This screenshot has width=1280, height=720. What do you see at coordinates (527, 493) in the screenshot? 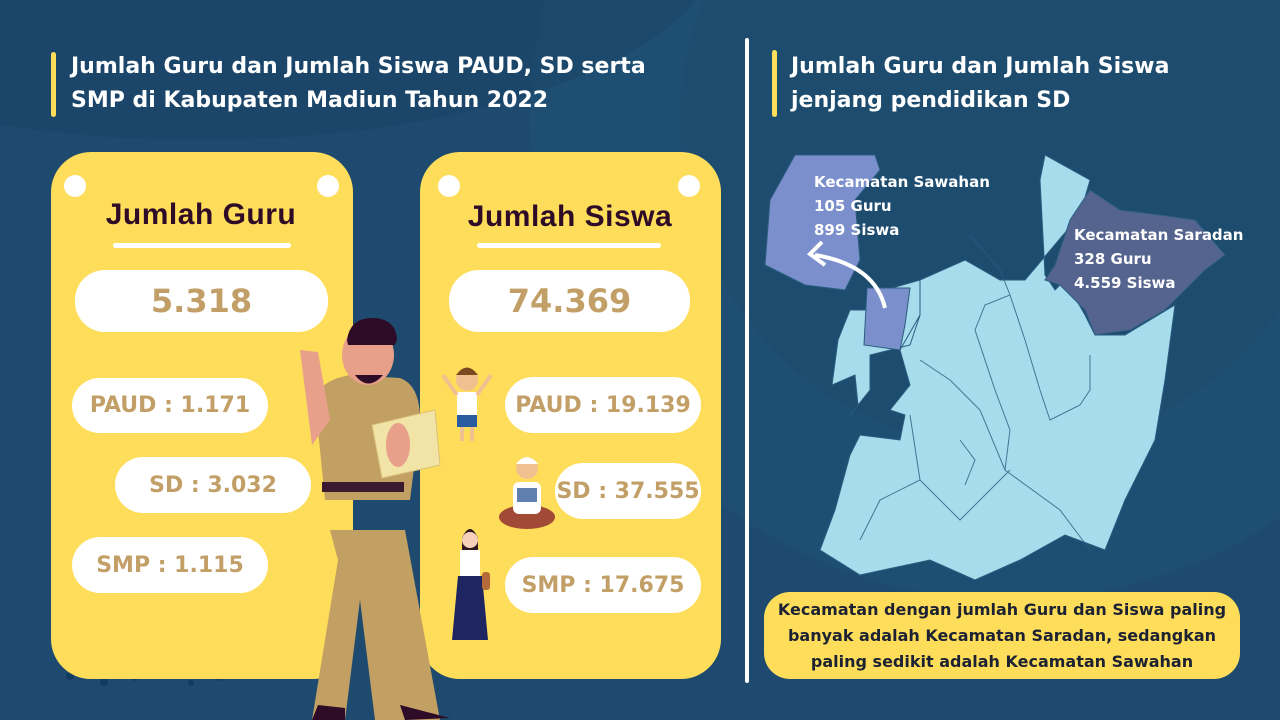
I see `student-sd-illustration` at bounding box center [527, 493].